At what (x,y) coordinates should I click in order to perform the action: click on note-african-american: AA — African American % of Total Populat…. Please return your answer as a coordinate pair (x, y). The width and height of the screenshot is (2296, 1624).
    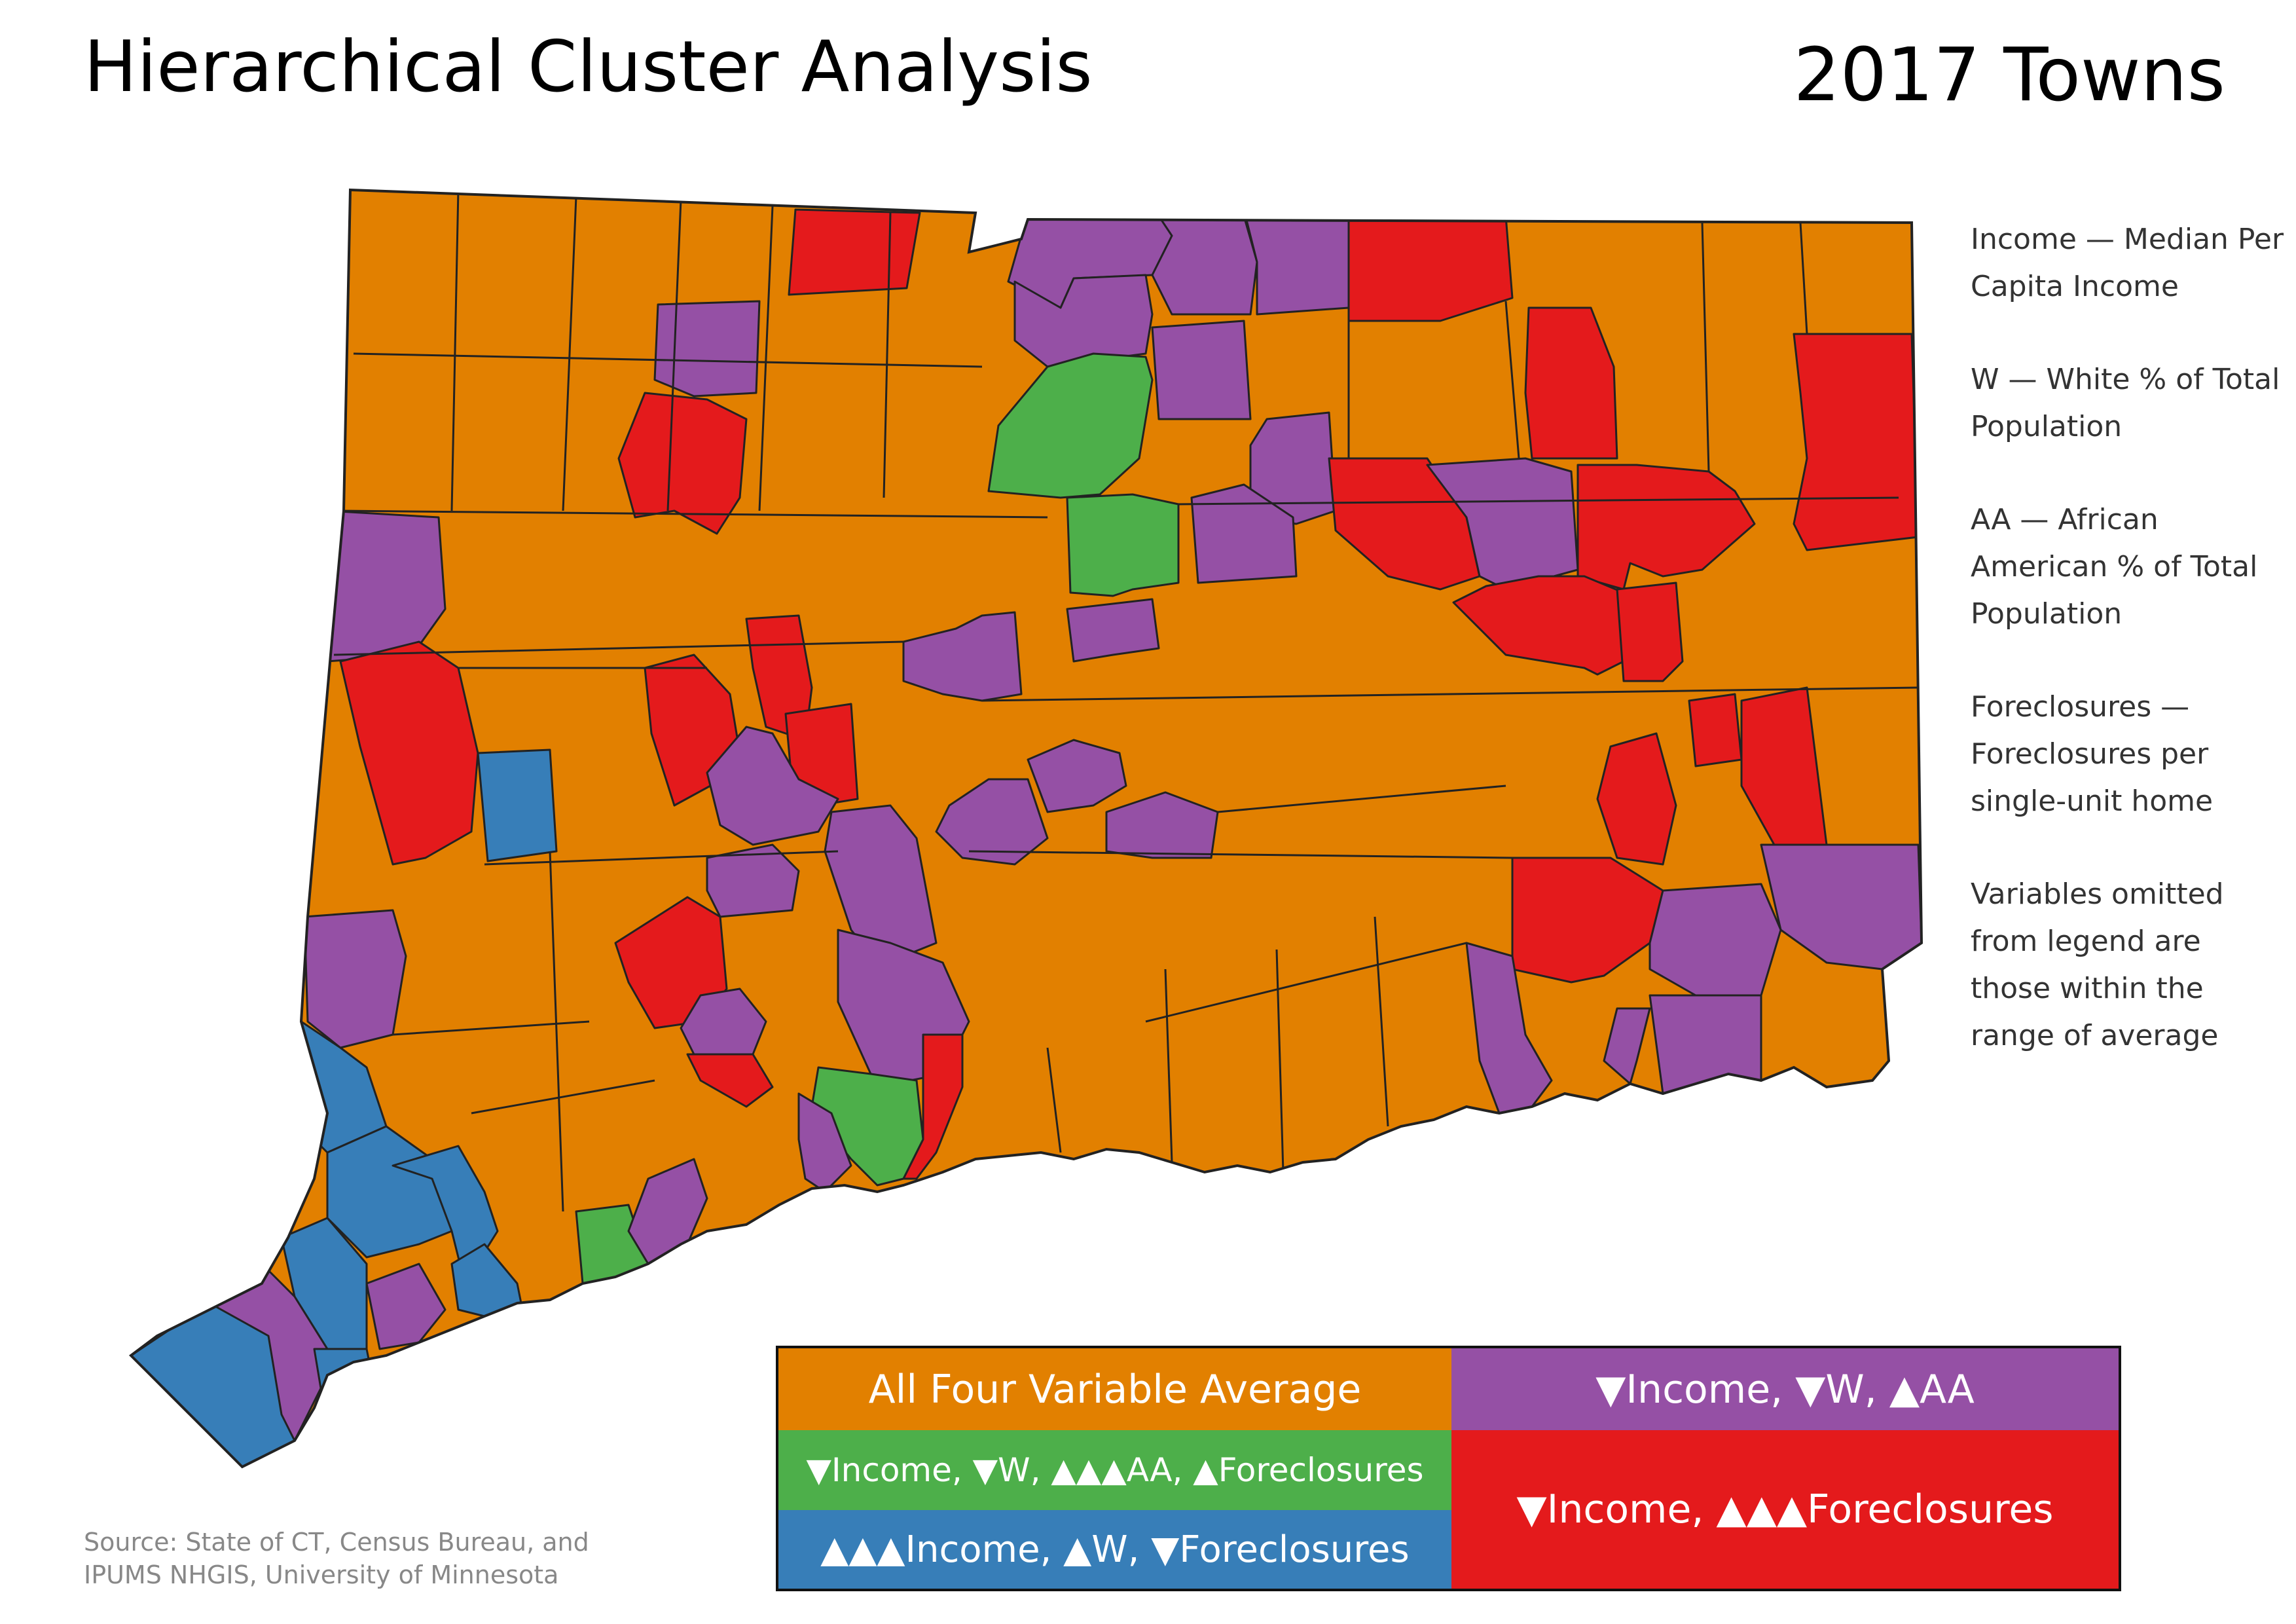
    Looking at the image, I should click on (2114, 567).